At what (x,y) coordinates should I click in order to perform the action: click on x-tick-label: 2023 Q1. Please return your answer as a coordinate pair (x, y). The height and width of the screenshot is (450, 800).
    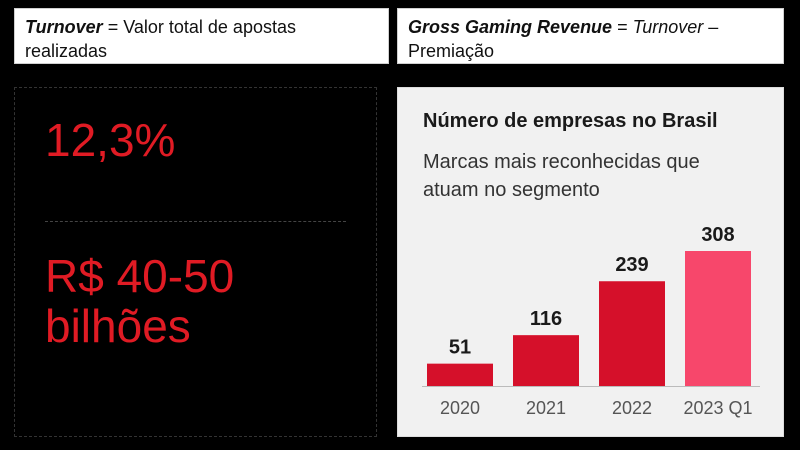
    Looking at the image, I should click on (717, 408).